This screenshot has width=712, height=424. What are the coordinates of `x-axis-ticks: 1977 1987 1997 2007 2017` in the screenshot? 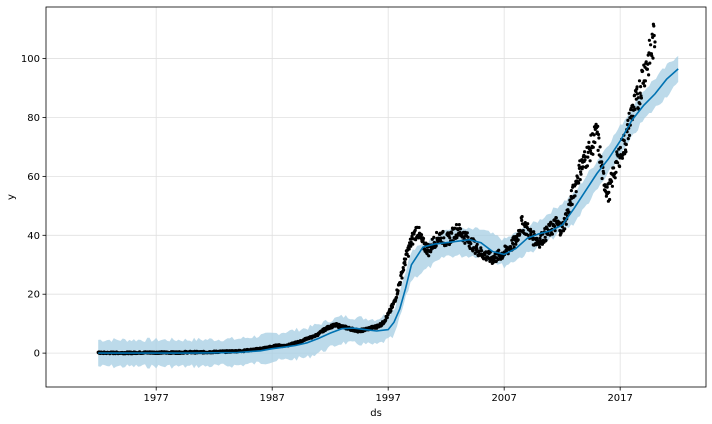 It's located at (388, 395).